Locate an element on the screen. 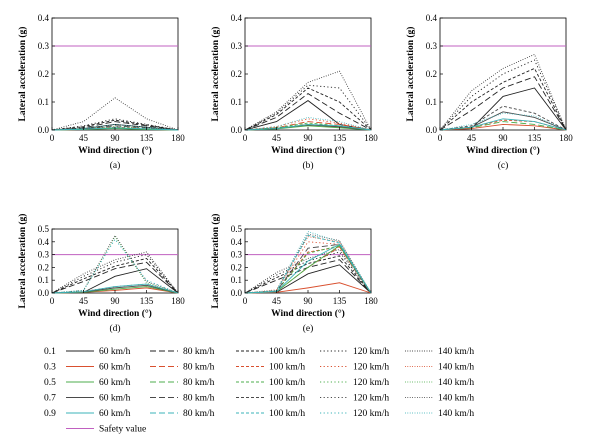 The height and width of the screenshot is (448, 600). legend-factor-label: 0.5 is located at coordinates (50, 383).